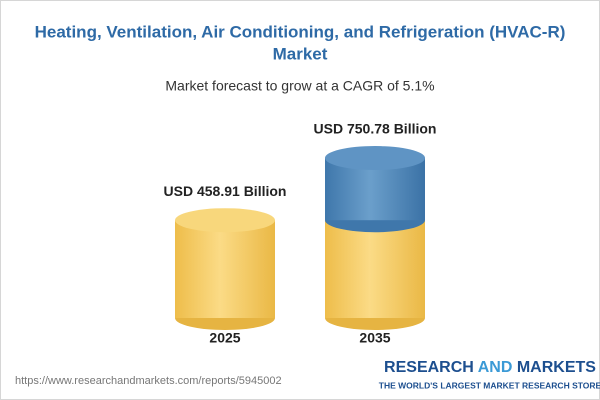 Image resolution: width=600 pixels, height=400 pixels. What do you see at coordinates (429, 367) in the screenshot?
I see `brand-word: RESEARCH` at bounding box center [429, 367].